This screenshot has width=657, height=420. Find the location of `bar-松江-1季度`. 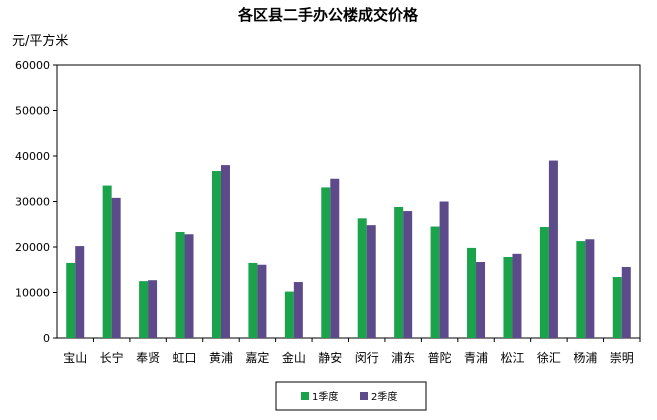

bar-松江-1季度 is located at coordinates (508, 297).